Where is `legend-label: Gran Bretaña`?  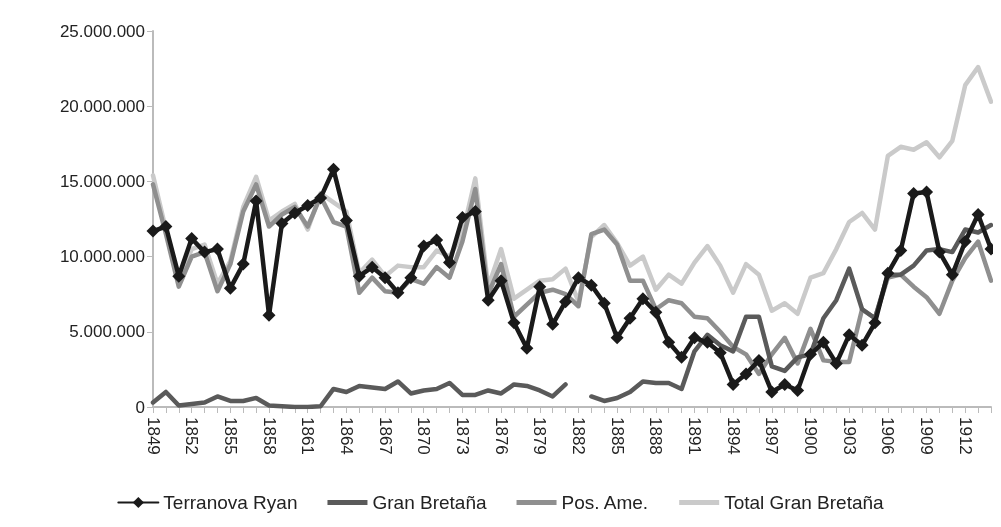 legend-label: Gran Bretaña is located at coordinates (429, 502).